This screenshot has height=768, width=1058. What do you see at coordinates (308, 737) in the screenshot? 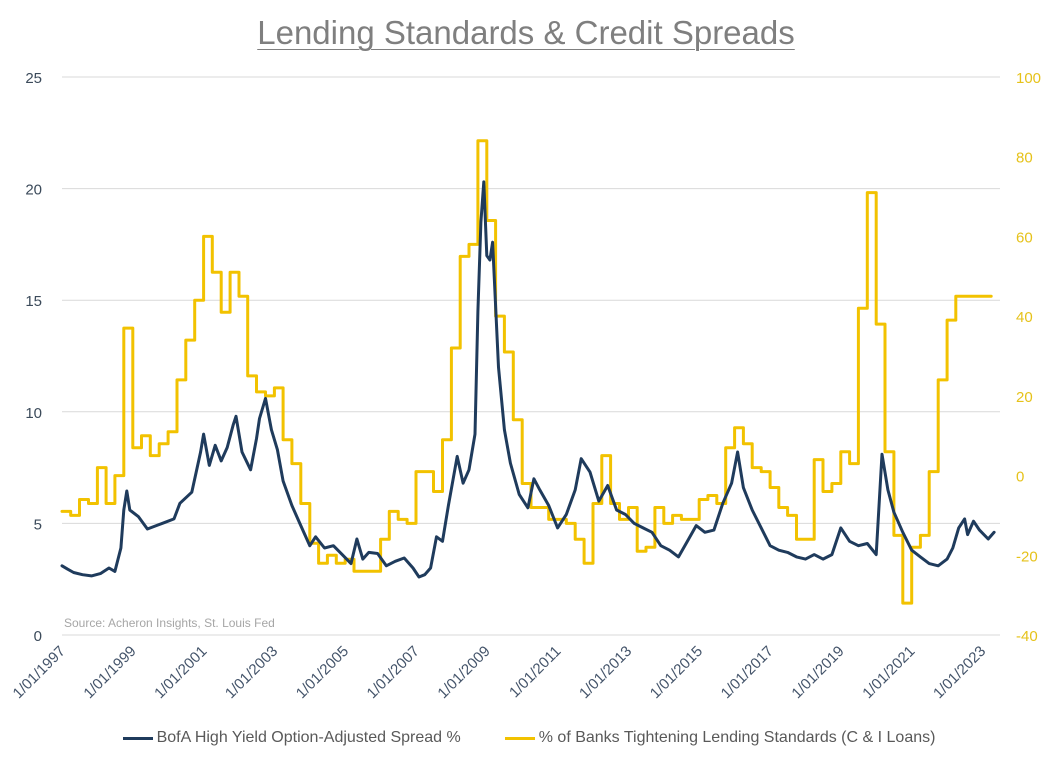
I see `legend-label-spread: BofA High Yield Option-Adjusted Spread %` at bounding box center [308, 737].